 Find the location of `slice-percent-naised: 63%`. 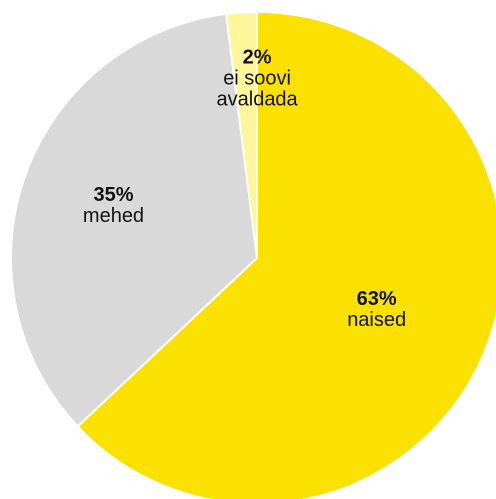

slice-percent-naised: 63% is located at coordinates (376, 298).